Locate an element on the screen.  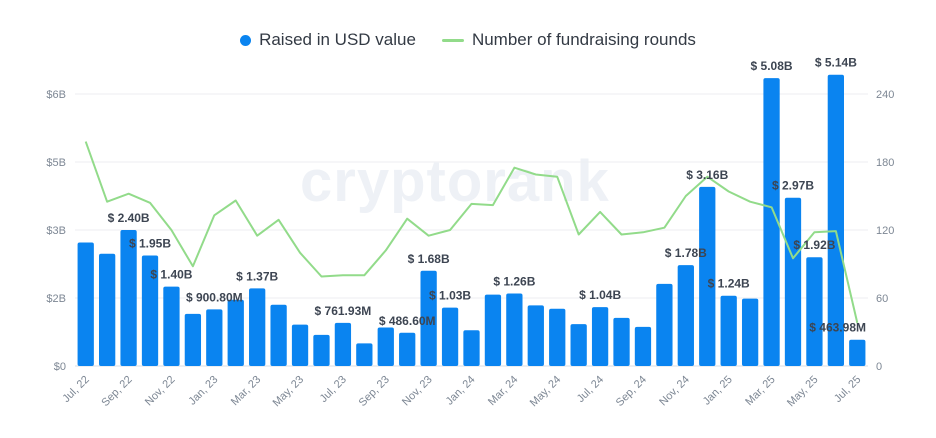
legend-item-rounds: Number of fundraising rounds is located at coordinates (568, 40).